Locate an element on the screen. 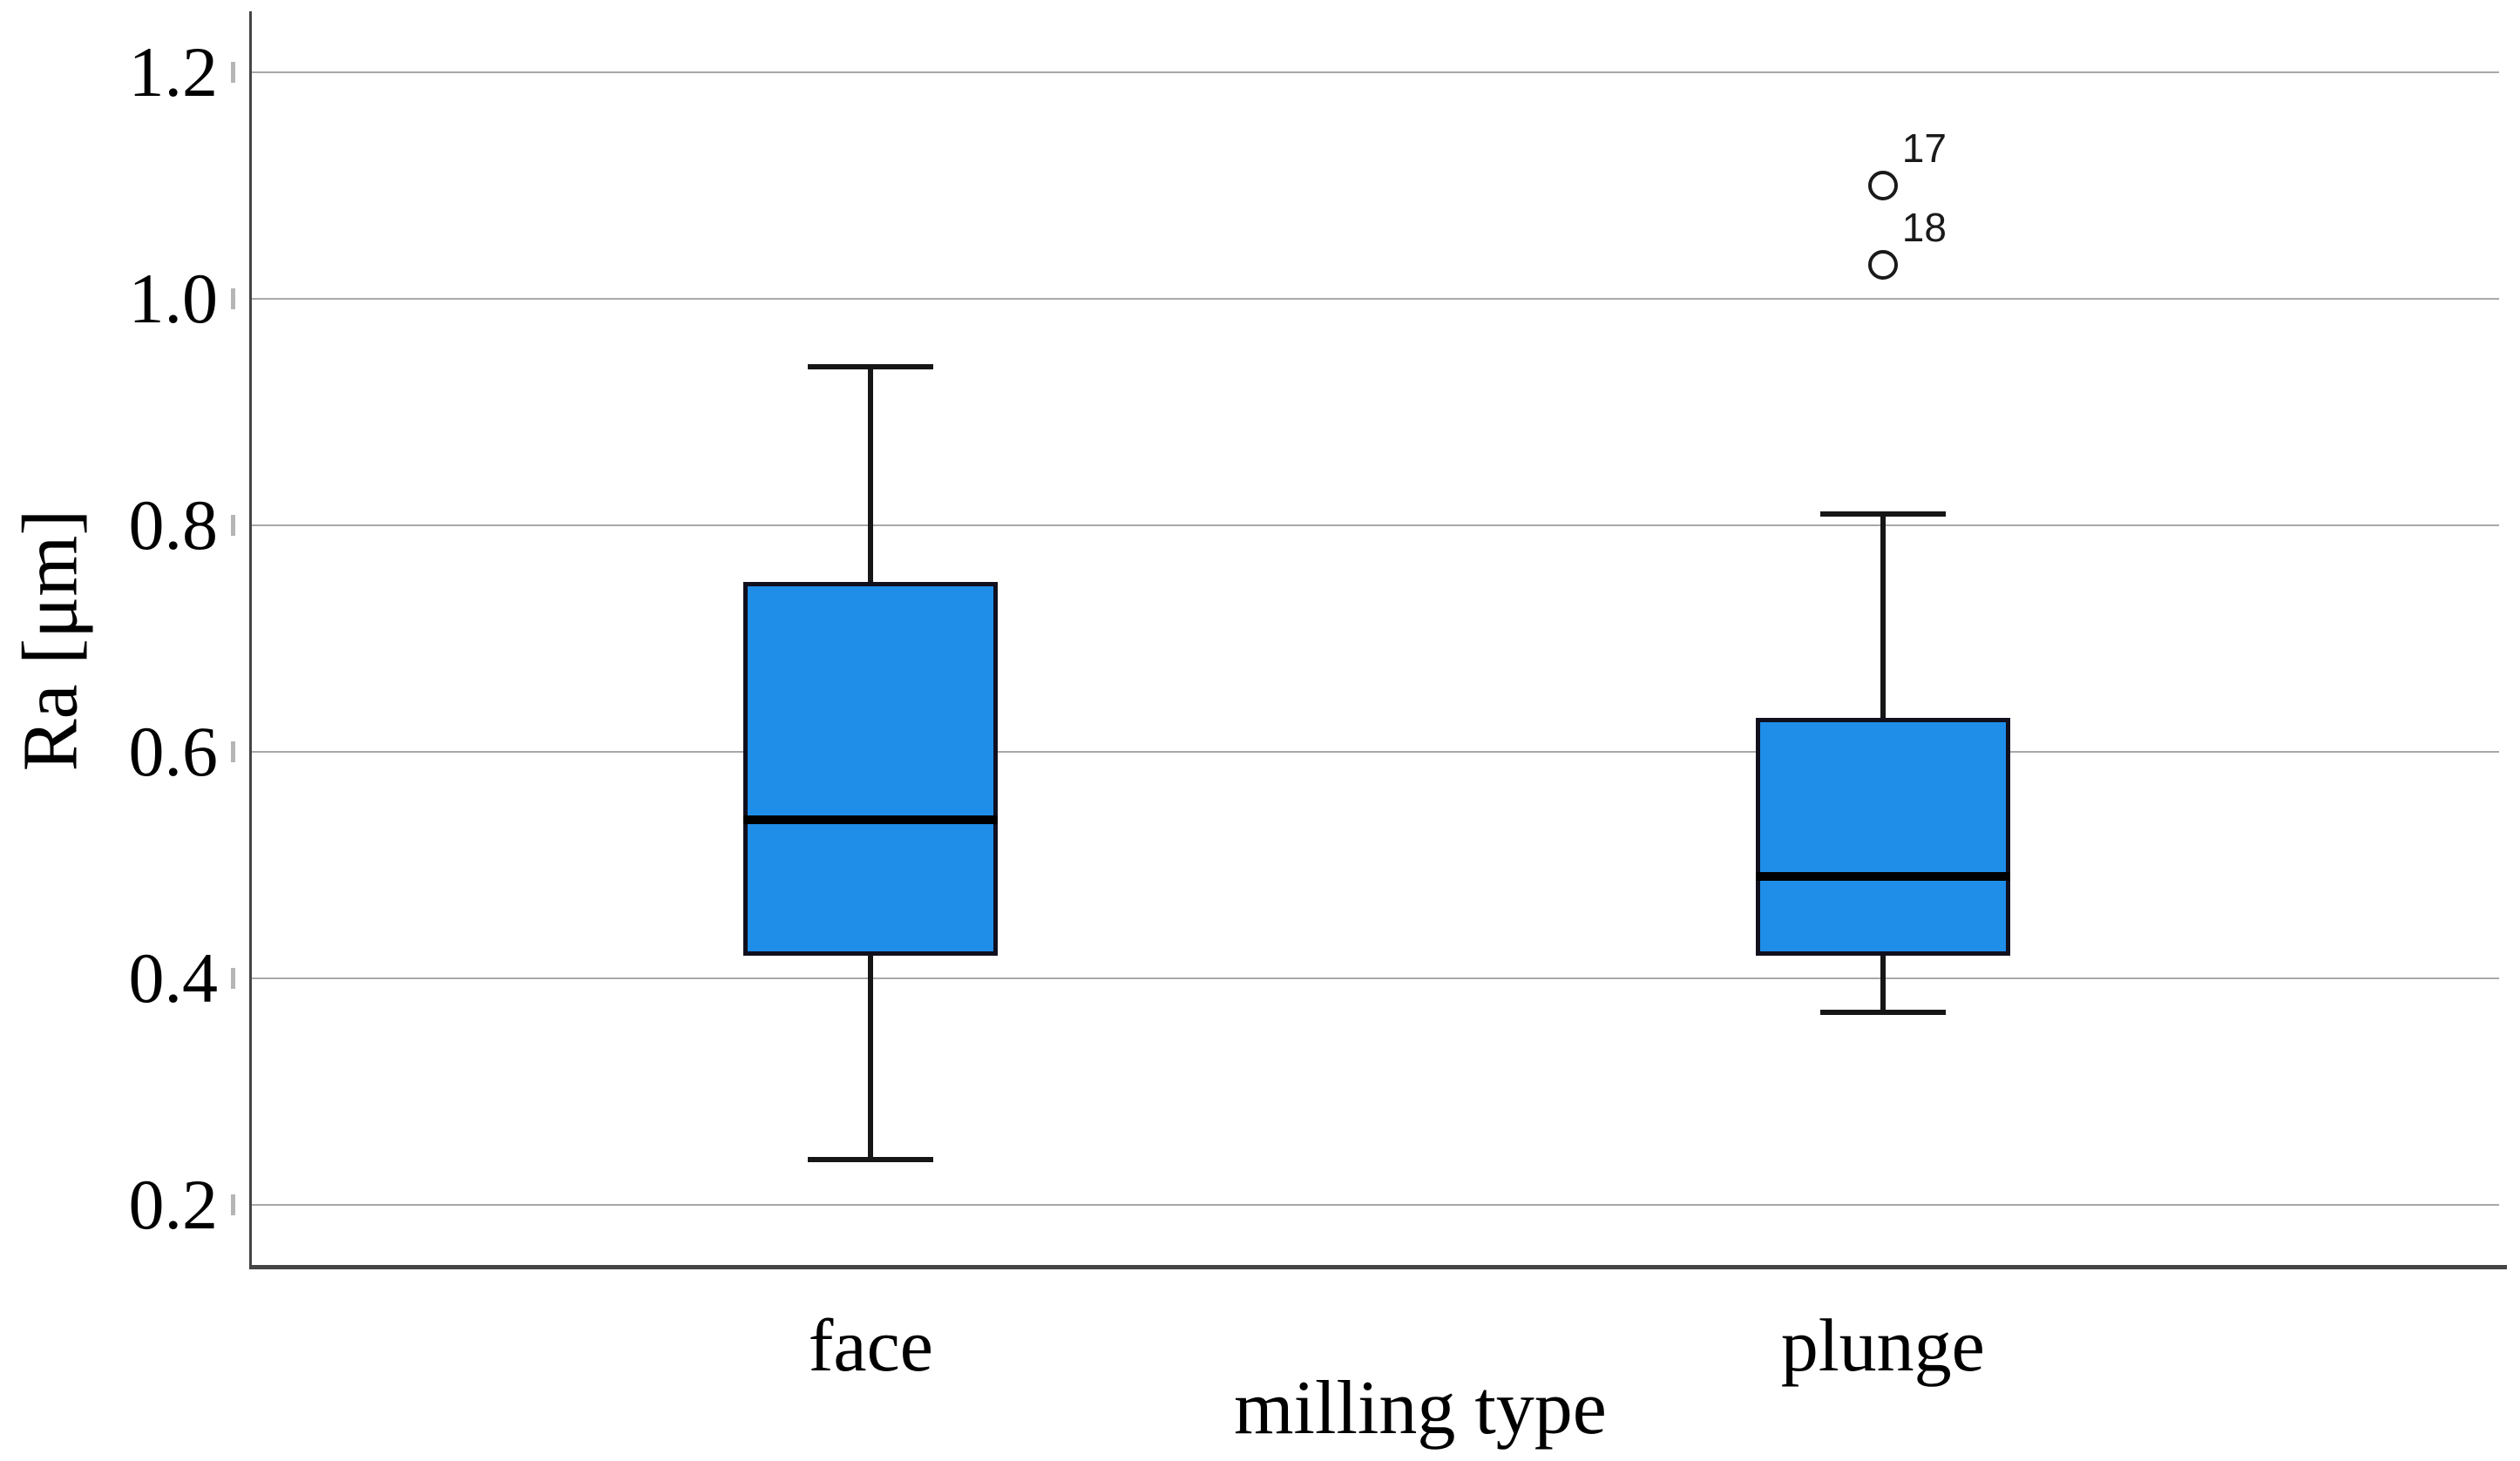 This screenshot has width=2520, height=1461. category-label-face: face is located at coordinates (870, 1345).